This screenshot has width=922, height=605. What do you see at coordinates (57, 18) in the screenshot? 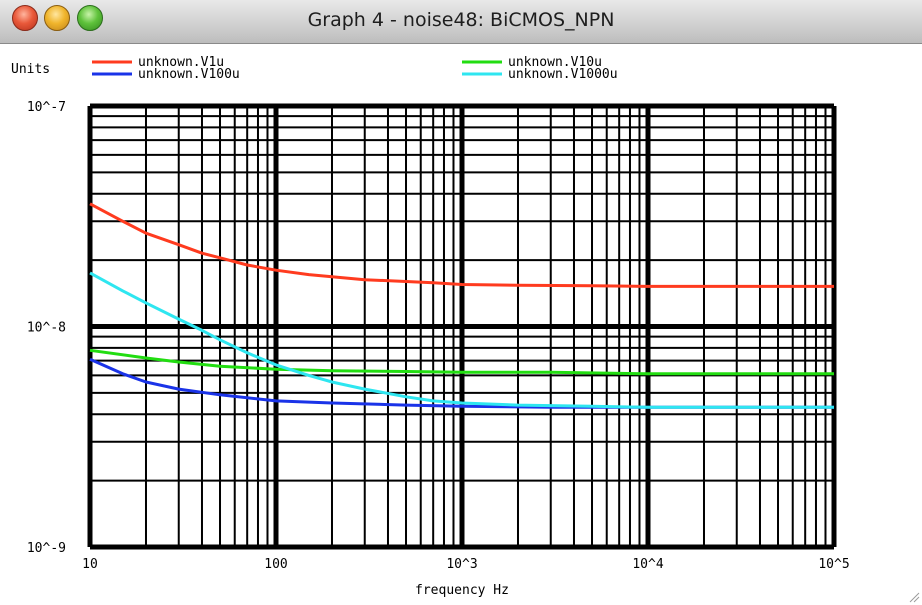
I see `minimize-icon` at bounding box center [57, 18].